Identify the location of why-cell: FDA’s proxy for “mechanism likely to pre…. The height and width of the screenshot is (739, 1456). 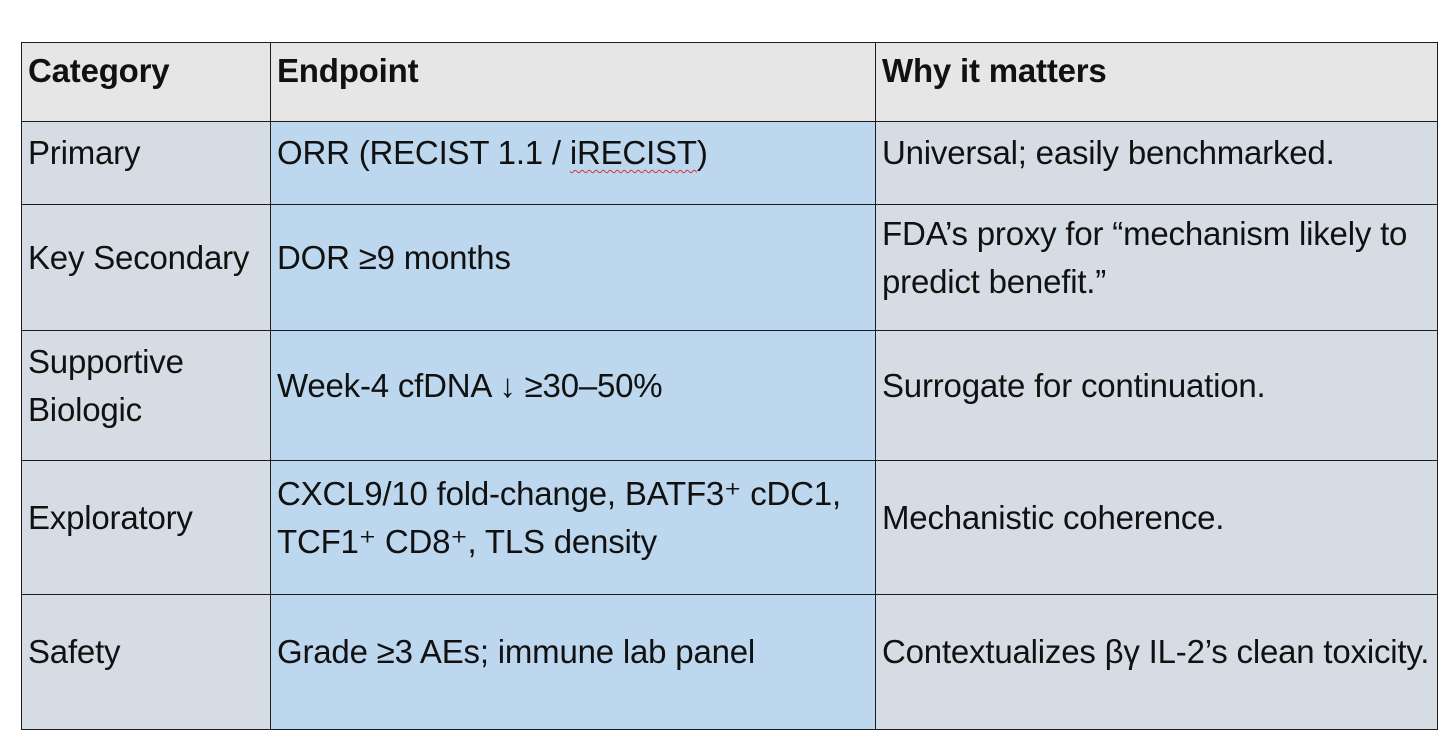
(1156, 267).